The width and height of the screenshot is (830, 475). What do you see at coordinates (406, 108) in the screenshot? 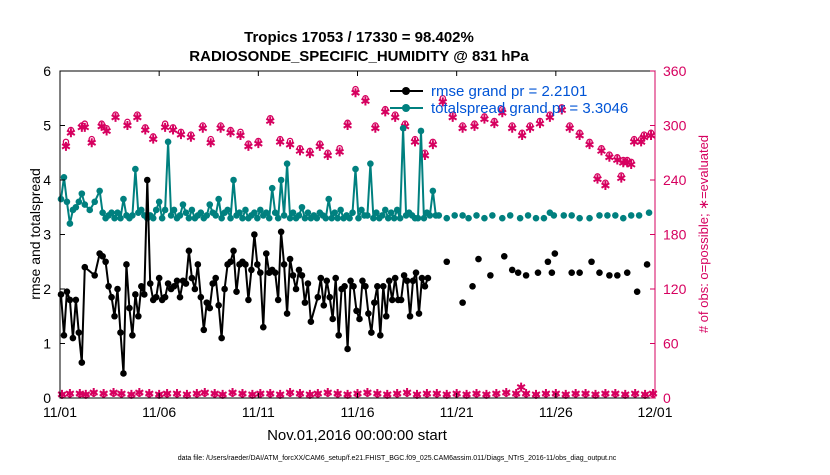
I see `legend-spread-marker` at bounding box center [406, 108].